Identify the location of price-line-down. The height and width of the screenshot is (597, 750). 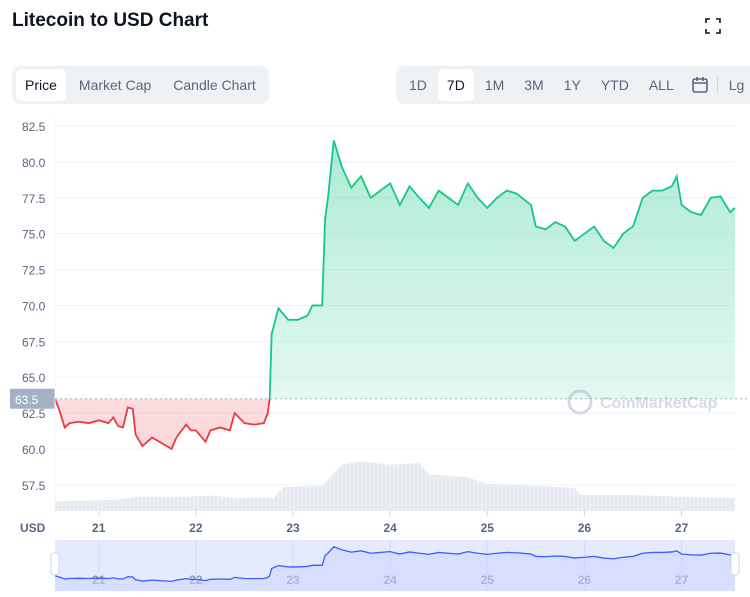
(162, 424).